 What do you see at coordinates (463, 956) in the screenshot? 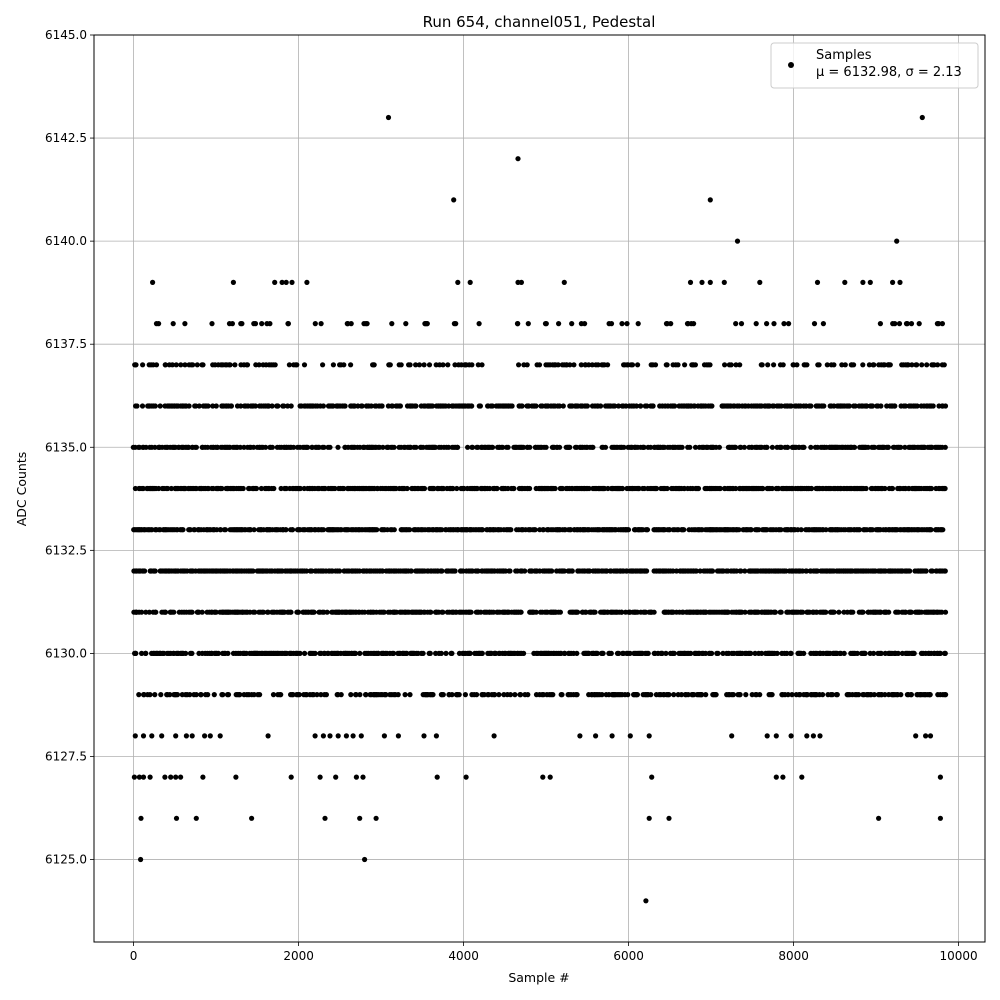
I see `x-tick-label: 4000` at bounding box center [463, 956].